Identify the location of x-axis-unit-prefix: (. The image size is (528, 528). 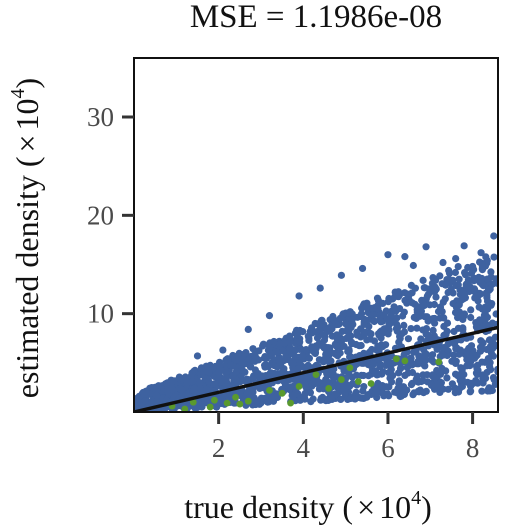
(347, 507).